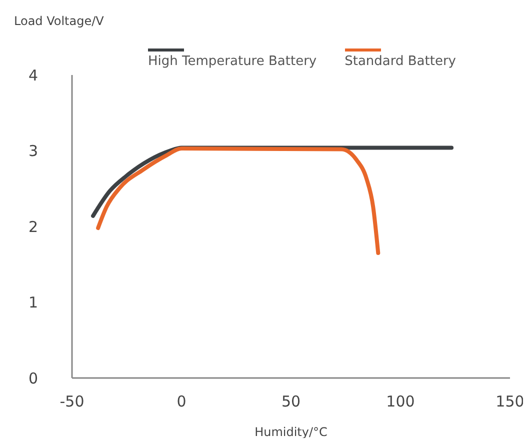 The image size is (525, 443). What do you see at coordinates (33, 303) in the screenshot?
I see `y-tick-label: 1` at bounding box center [33, 303].